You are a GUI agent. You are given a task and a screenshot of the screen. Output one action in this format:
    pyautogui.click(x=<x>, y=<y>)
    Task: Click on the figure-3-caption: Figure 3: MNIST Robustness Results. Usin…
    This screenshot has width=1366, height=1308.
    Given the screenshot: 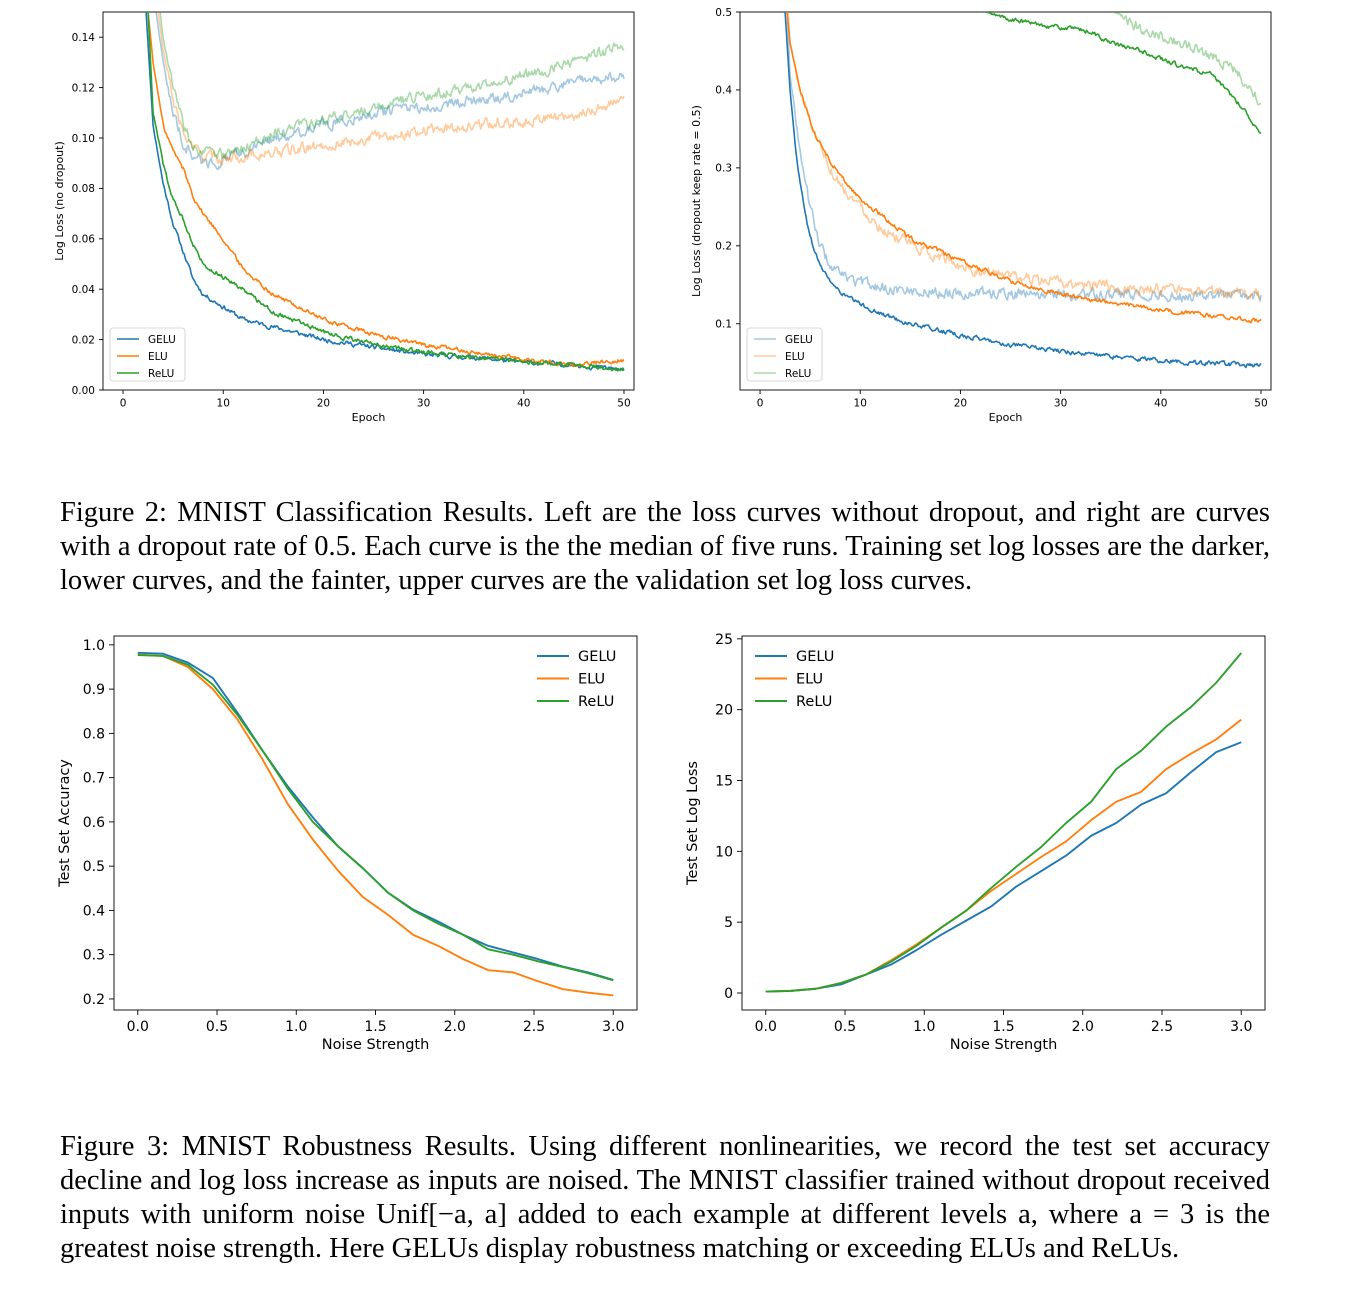 What is the action you would take?
    pyautogui.click(x=665, y=1197)
    